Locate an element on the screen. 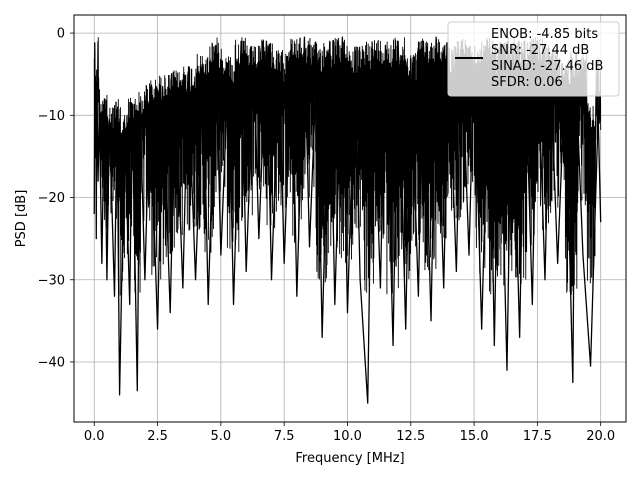  x-tick-label: 5.0 is located at coordinates (221, 436).